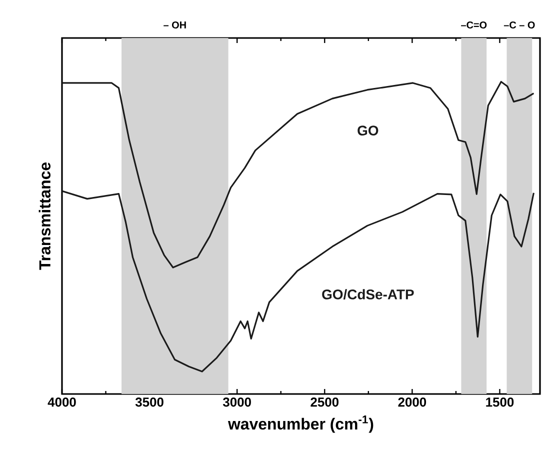 The width and height of the screenshot is (546, 459). I want to click on x-tick-label: 3000, so click(236, 402).